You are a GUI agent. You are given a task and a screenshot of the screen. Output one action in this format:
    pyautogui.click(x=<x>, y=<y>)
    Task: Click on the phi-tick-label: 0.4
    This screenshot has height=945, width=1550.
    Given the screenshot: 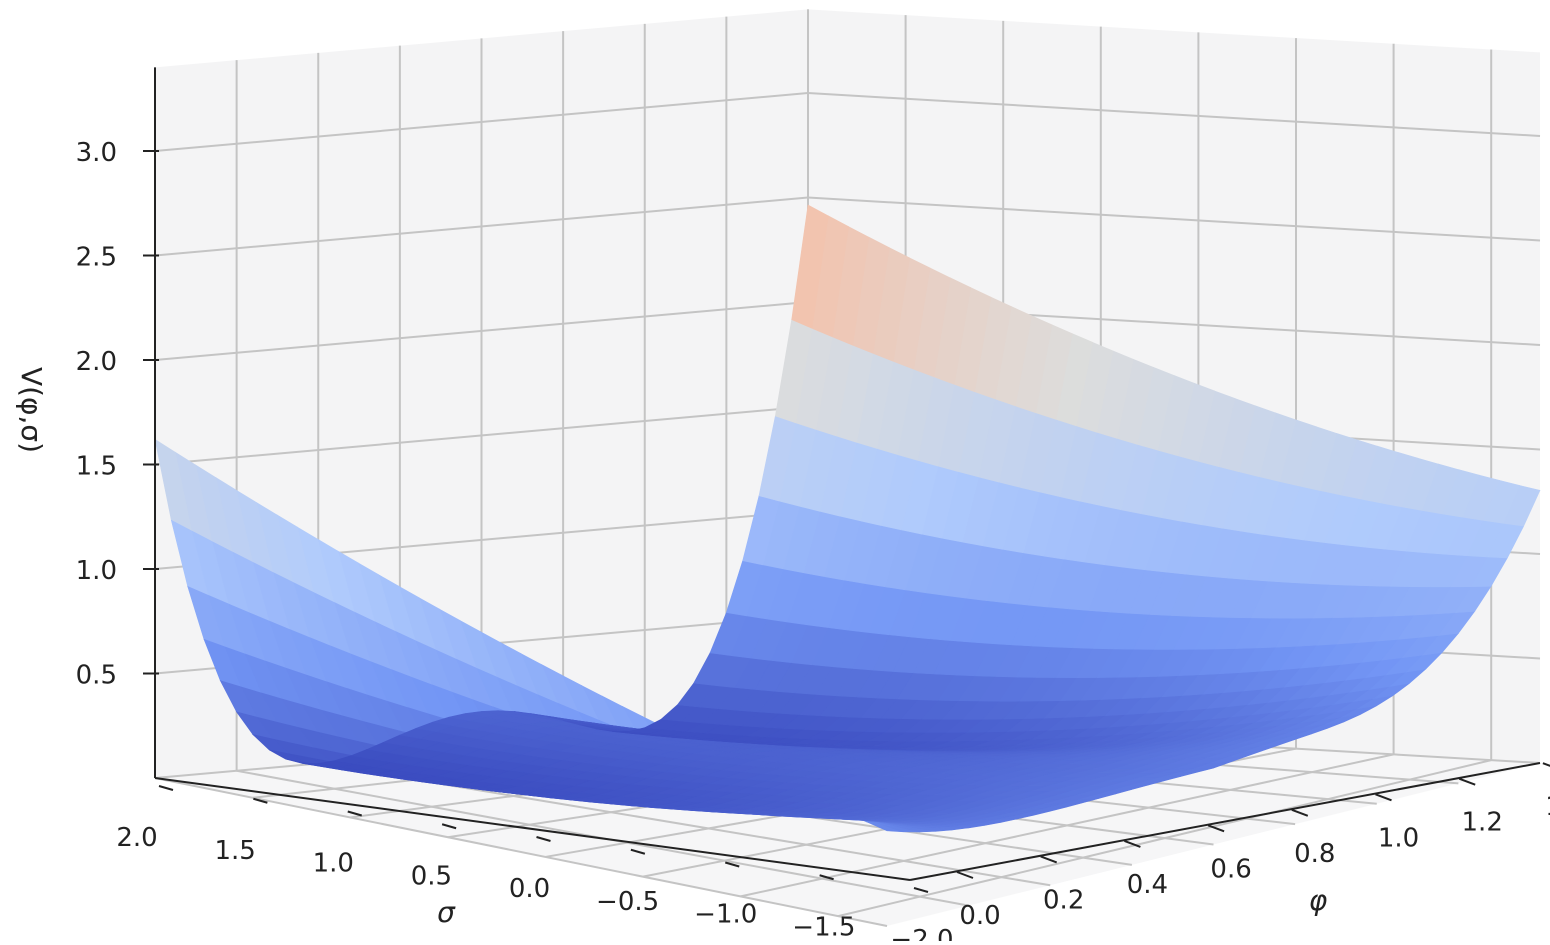 What is the action you would take?
    pyautogui.click(x=1147, y=885)
    